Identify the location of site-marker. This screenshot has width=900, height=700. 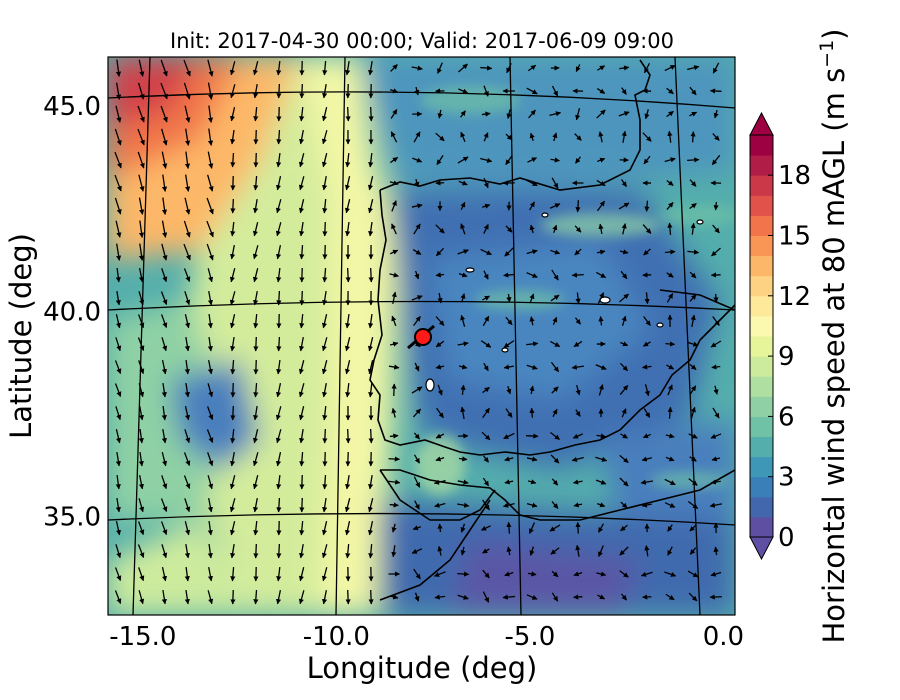
(421, 337).